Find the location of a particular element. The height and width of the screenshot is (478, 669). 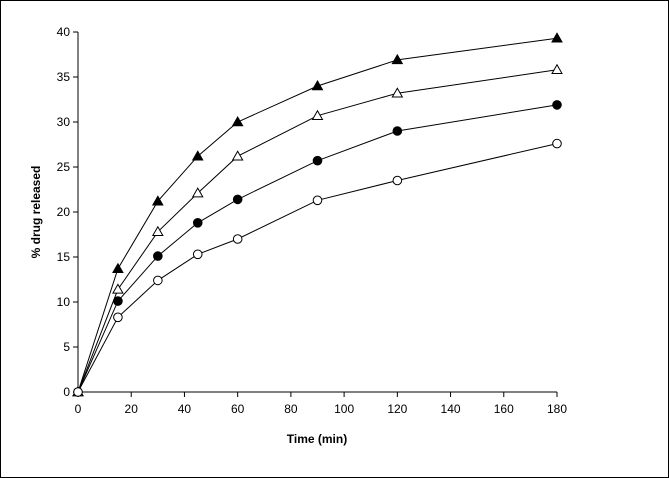

y-tick-label: 35 is located at coordinates (64, 77).